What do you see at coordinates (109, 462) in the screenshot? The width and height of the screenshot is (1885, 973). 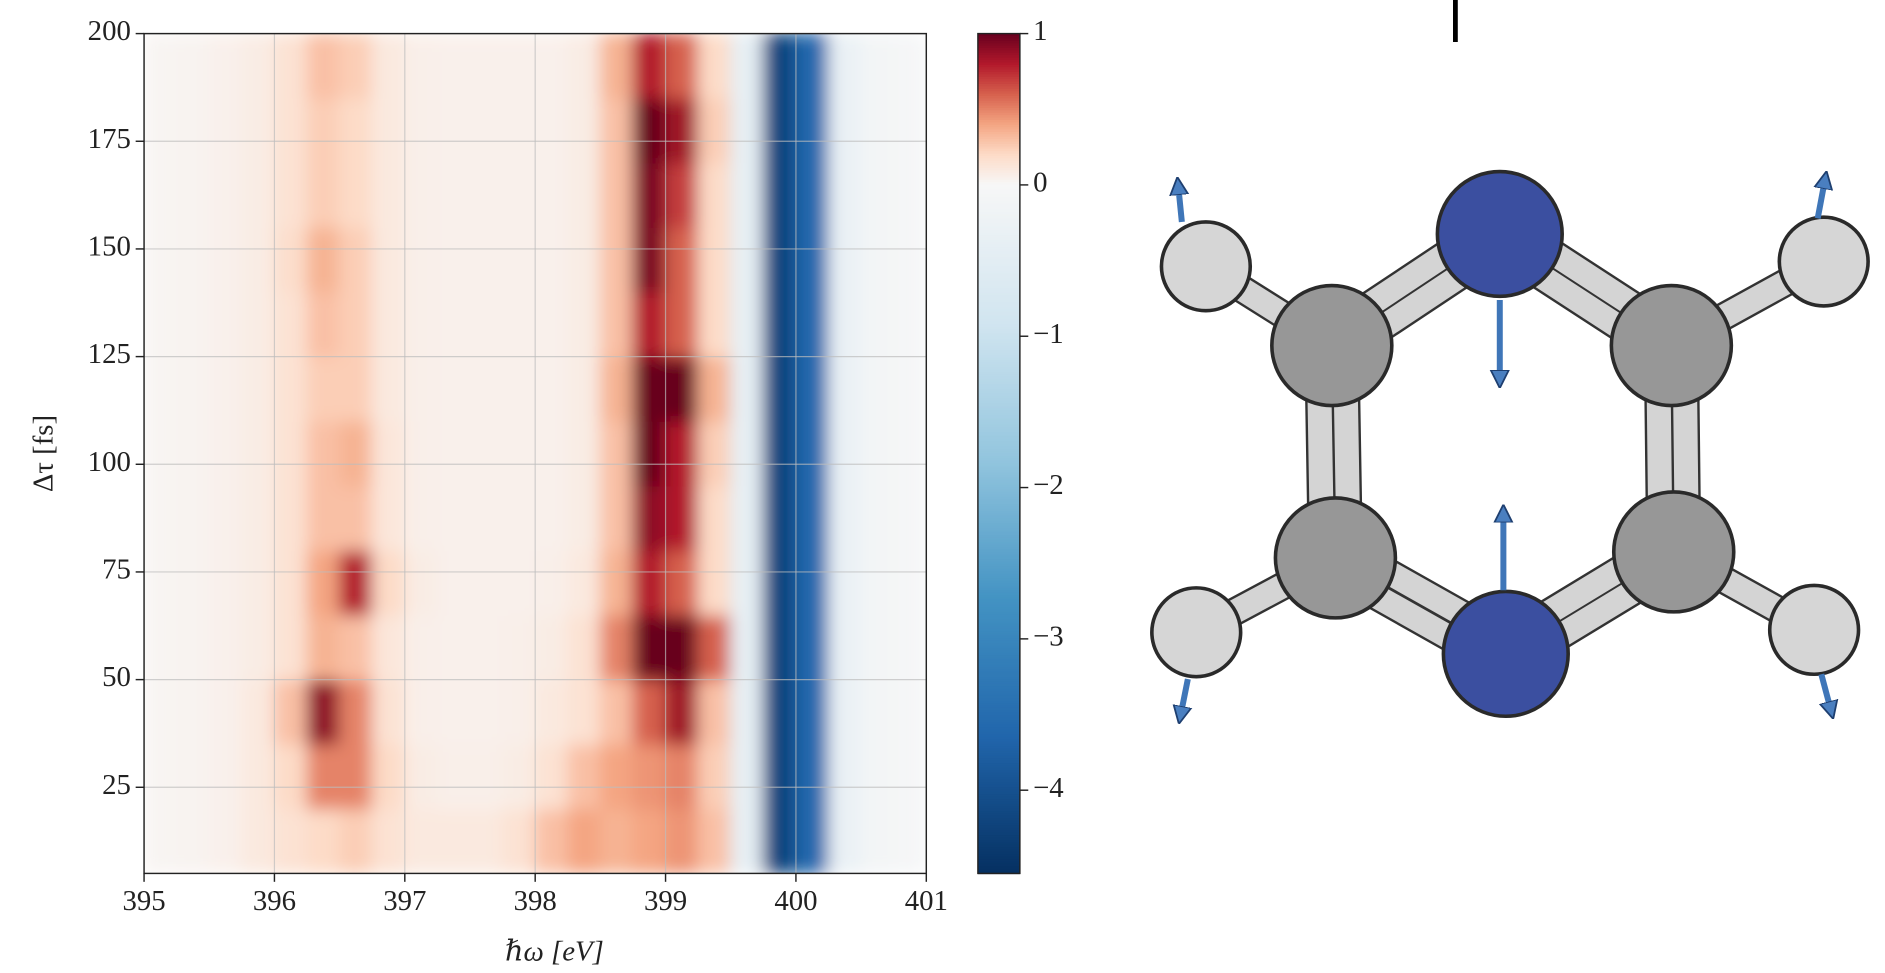 I see `y-tick-label: 100` at bounding box center [109, 462].